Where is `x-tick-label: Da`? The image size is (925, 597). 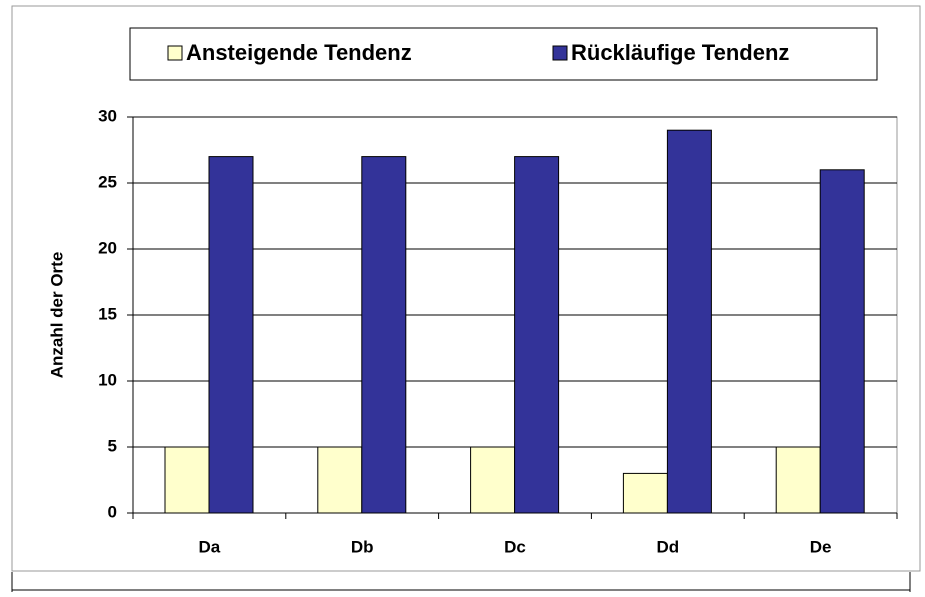 x-tick-label: Da is located at coordinates (210, 546).